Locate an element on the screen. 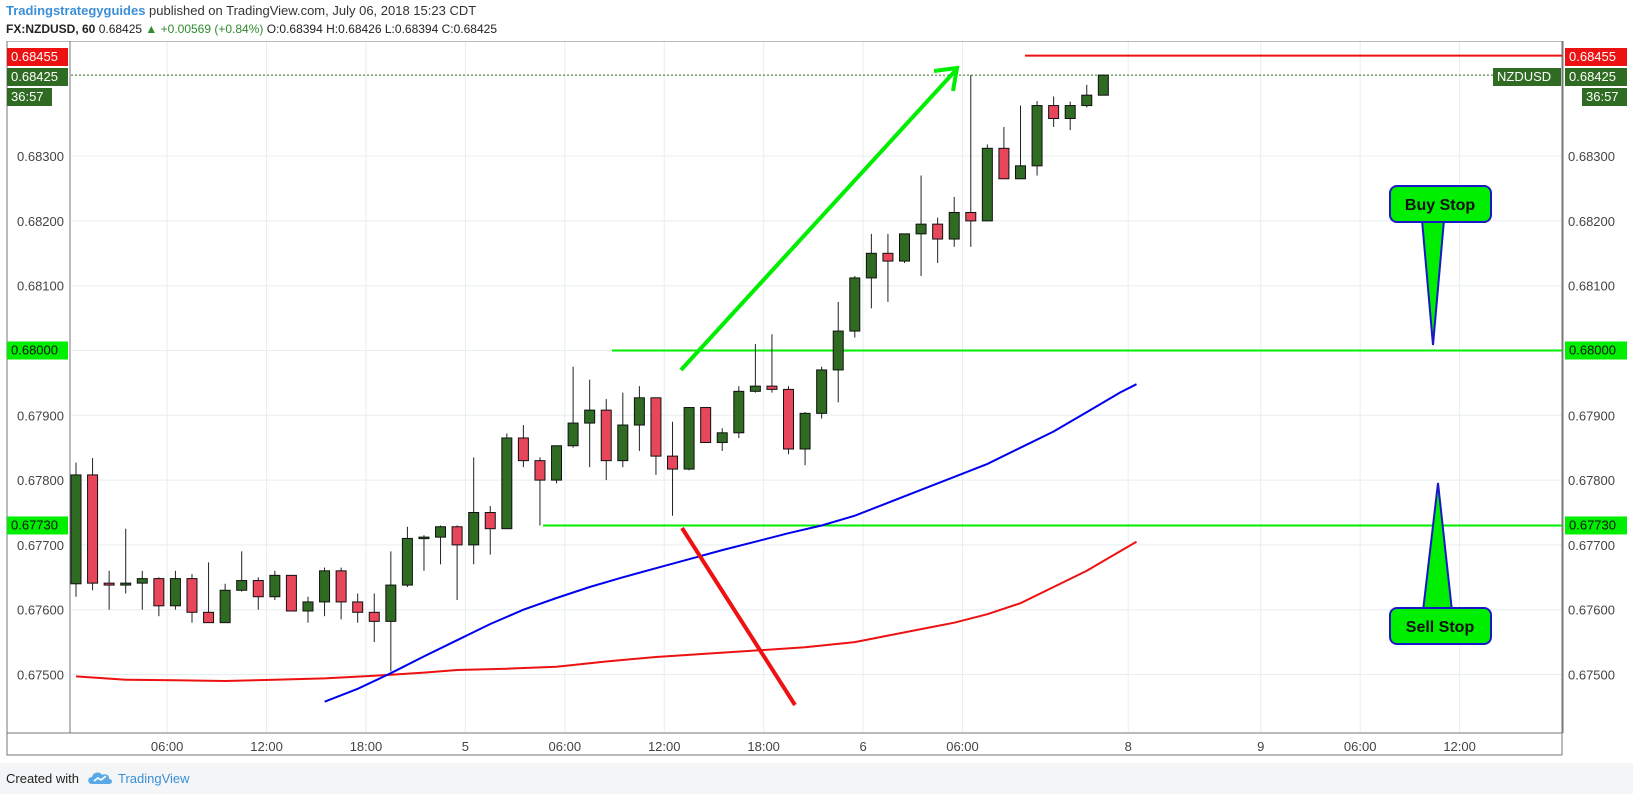 This screenshot has width=1633, height=794. sell-stop-label: Sell Stop is located at coordinates (1440, 627).